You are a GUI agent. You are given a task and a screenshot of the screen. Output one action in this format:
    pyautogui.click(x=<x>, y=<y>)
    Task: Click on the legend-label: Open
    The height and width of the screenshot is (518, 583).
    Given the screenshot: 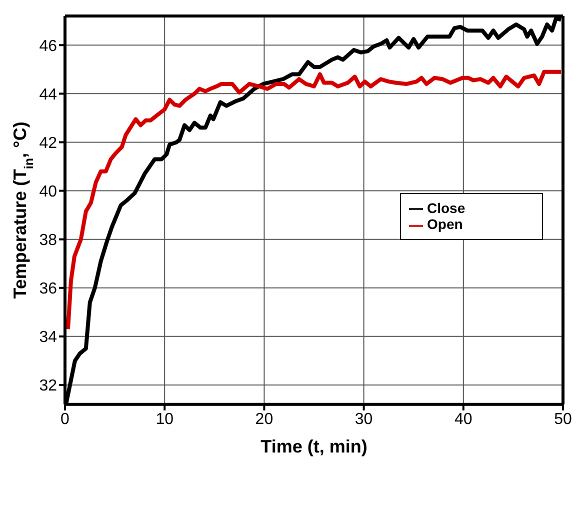 What is the action you would take?
    pyautogui.click(x=445, y=224)
    